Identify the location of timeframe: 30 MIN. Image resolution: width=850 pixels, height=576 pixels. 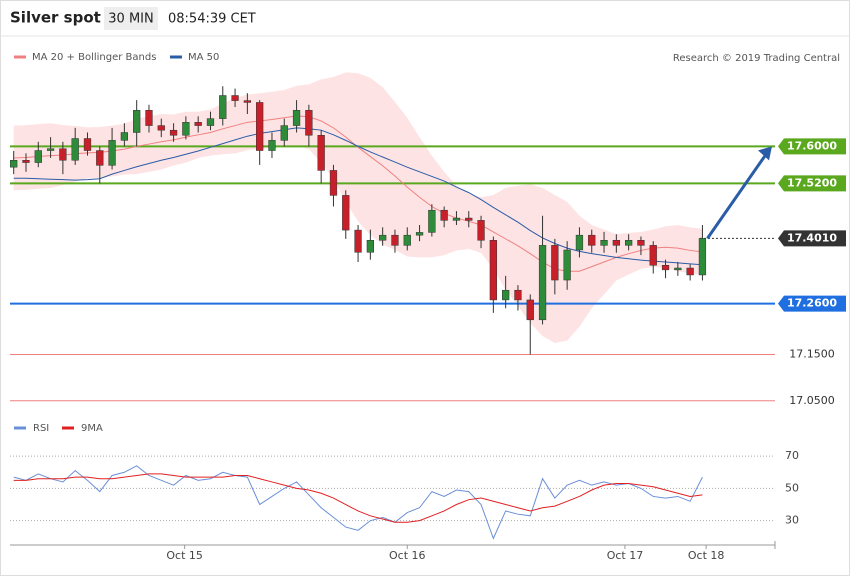
(130, 19).